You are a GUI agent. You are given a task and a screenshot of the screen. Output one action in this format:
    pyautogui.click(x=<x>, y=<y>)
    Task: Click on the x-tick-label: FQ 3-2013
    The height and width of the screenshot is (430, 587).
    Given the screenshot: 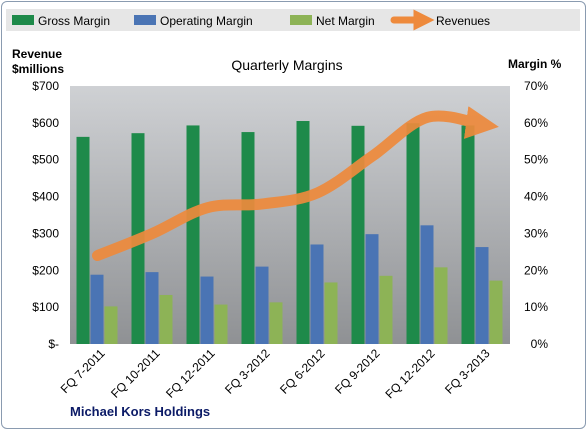 What is the action you would take?
    pyautogui.click(x=467, y=371)
    